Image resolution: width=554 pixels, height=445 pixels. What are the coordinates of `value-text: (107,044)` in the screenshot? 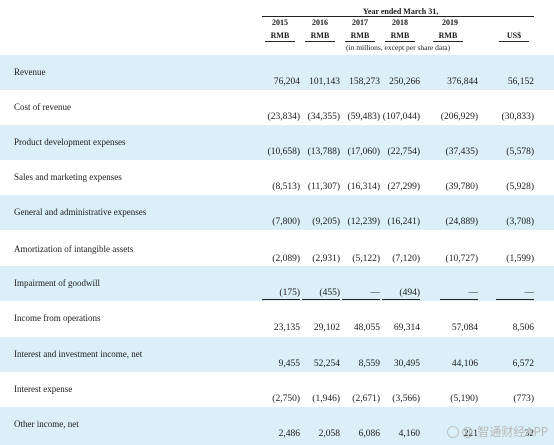 It's located at (401, 117).